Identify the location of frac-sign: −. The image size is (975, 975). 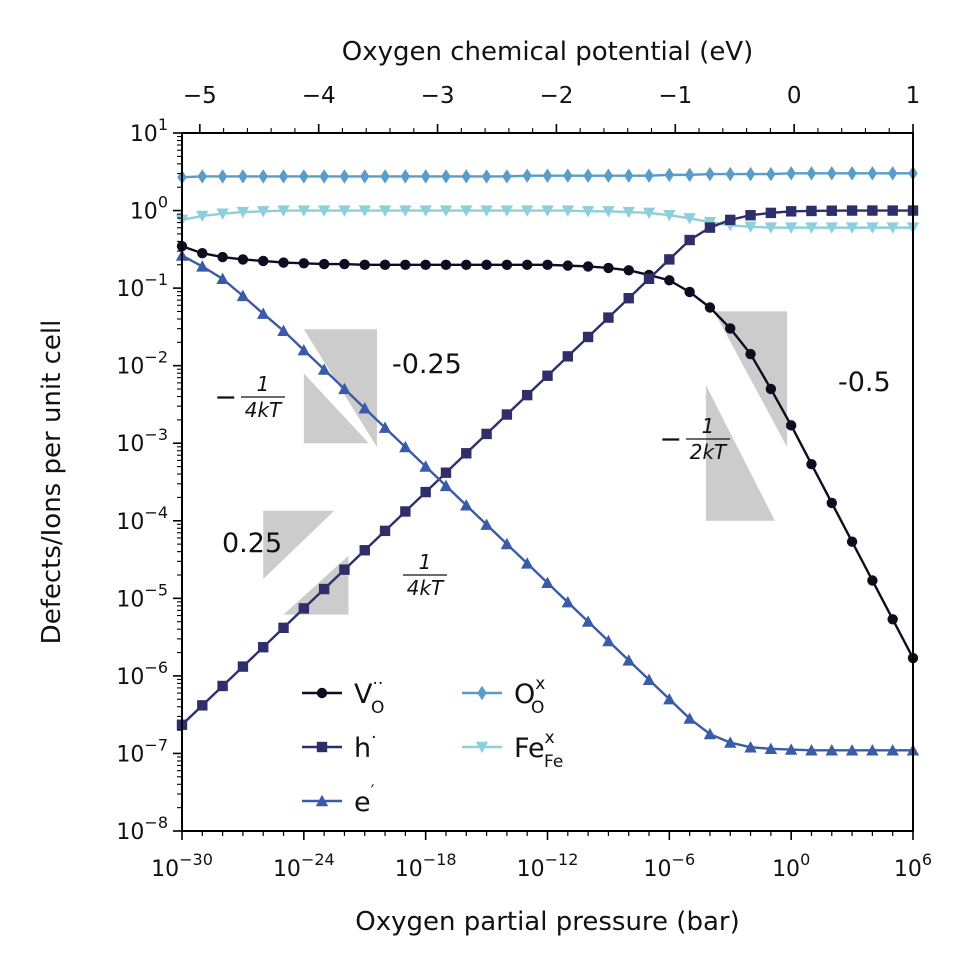
(225, 397).